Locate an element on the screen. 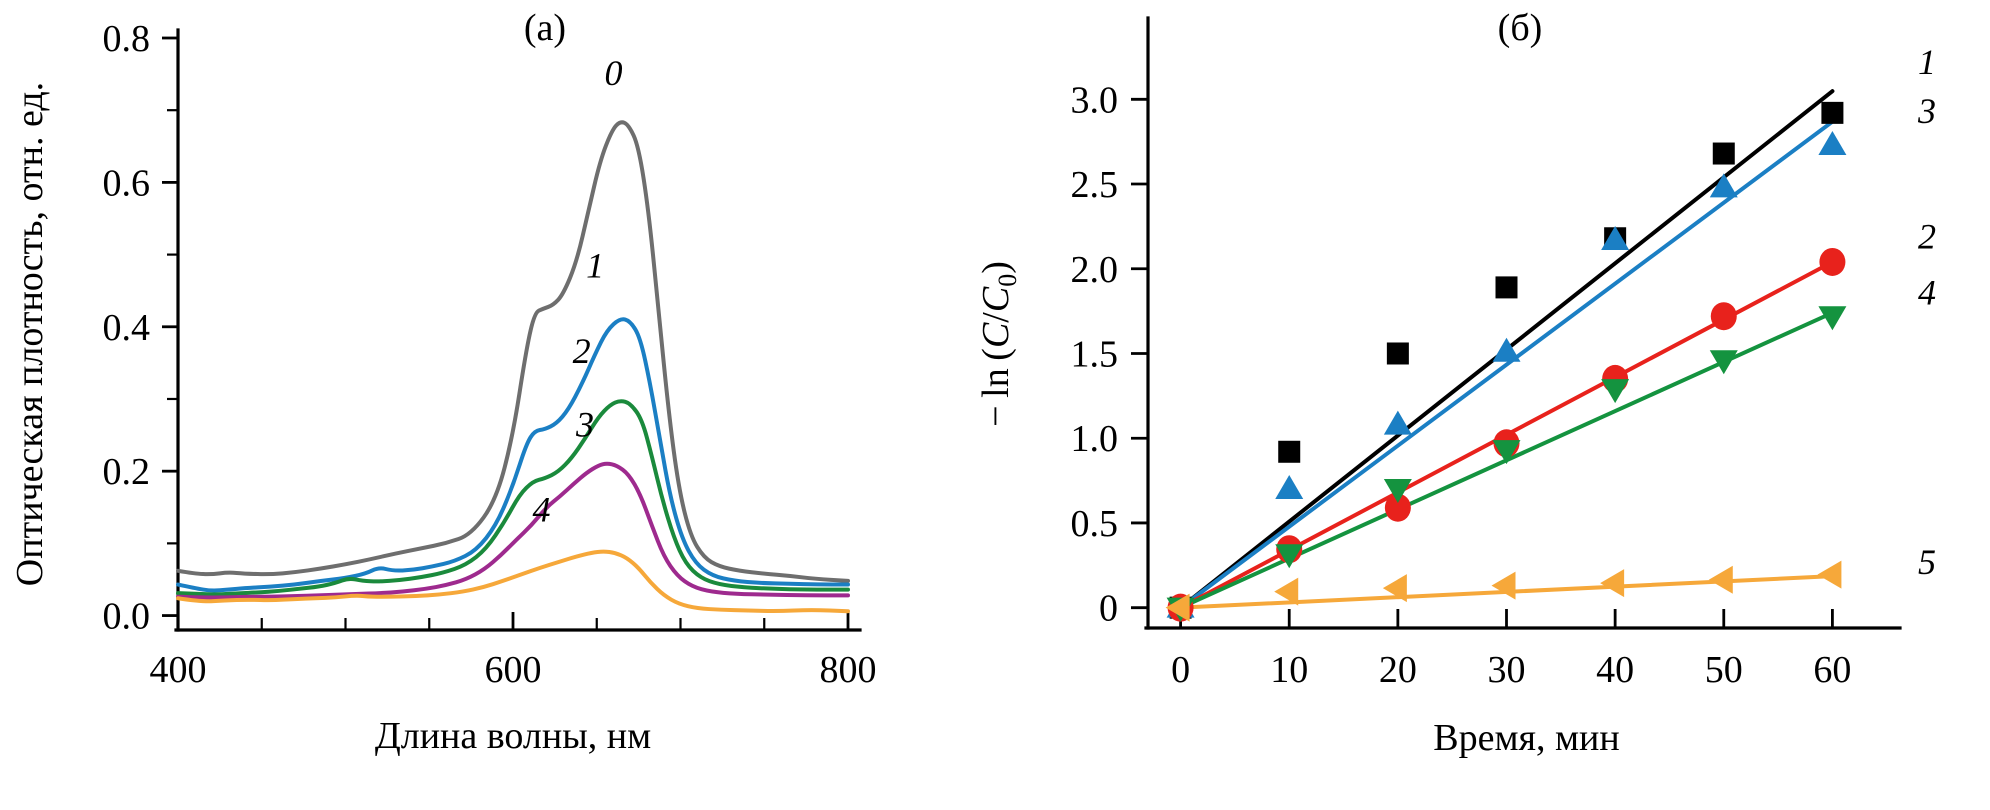 The height and width of the screenshot is (810, 1990). panel-b-y-tick-label: 3.0 is located at coordinates (1095, 100).